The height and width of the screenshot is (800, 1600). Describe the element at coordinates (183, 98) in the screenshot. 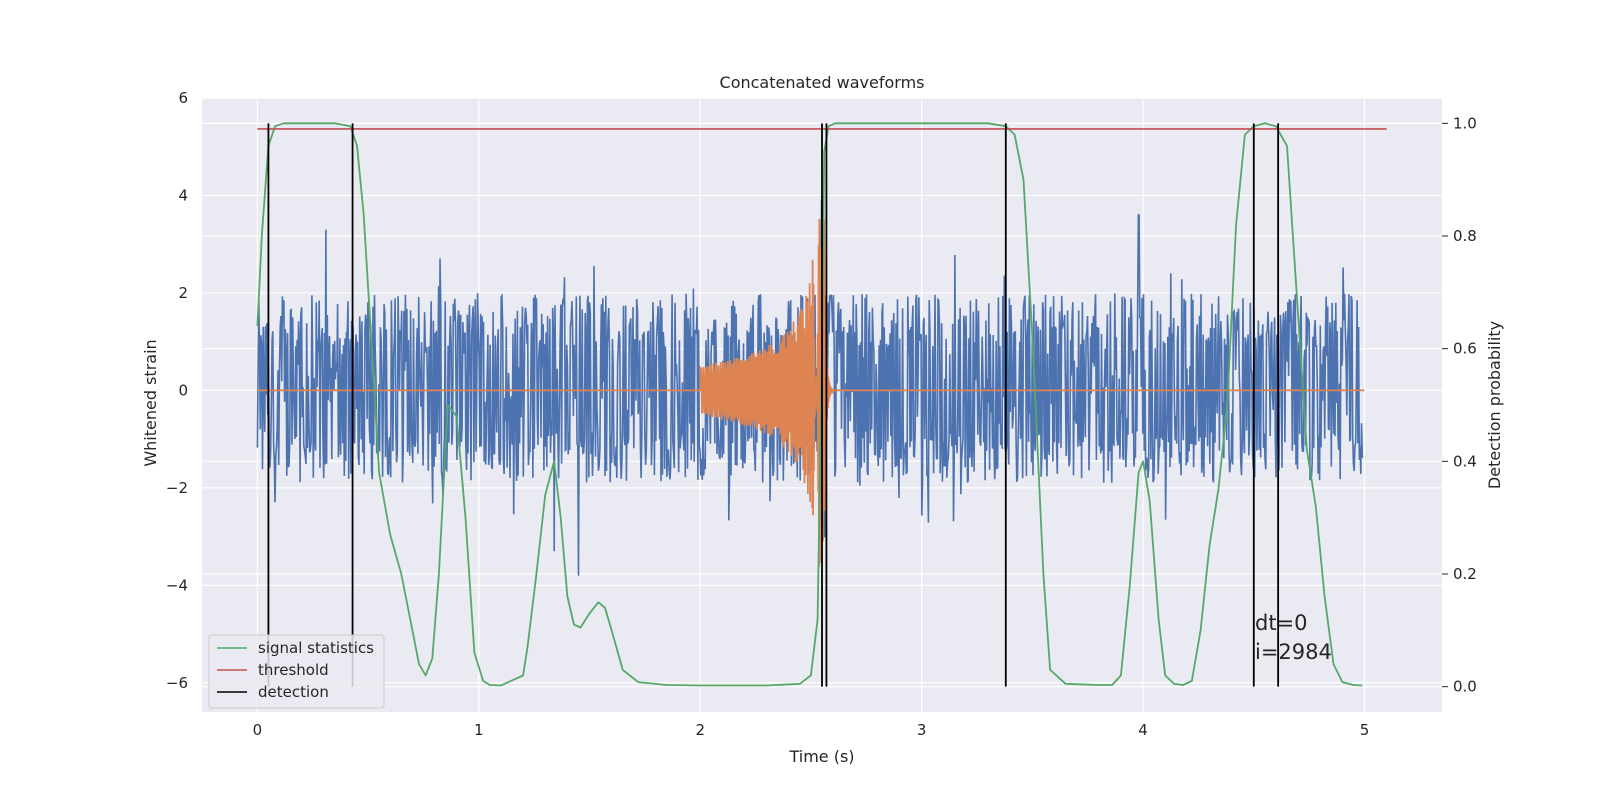

I see `y-left-tick-label: 6` at that location.